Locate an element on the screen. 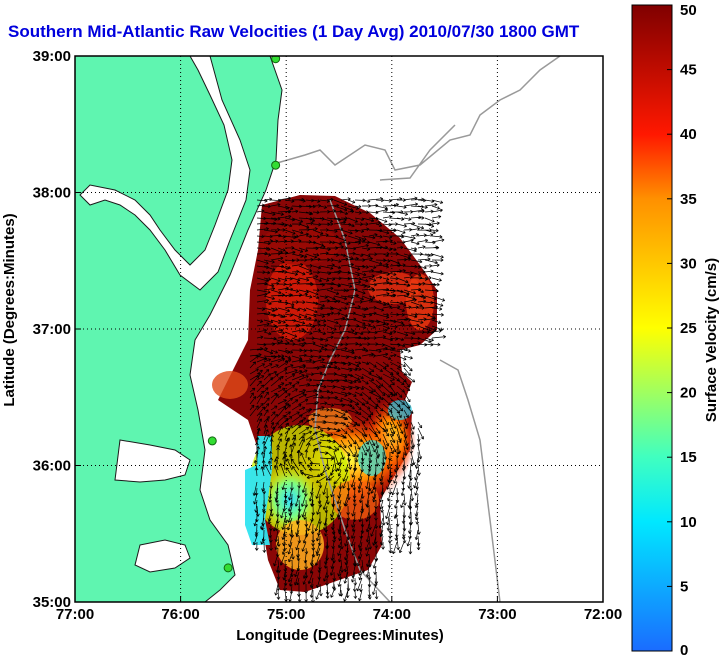  colorbar-tick-label: 45 is located at coordinates (688, 70).